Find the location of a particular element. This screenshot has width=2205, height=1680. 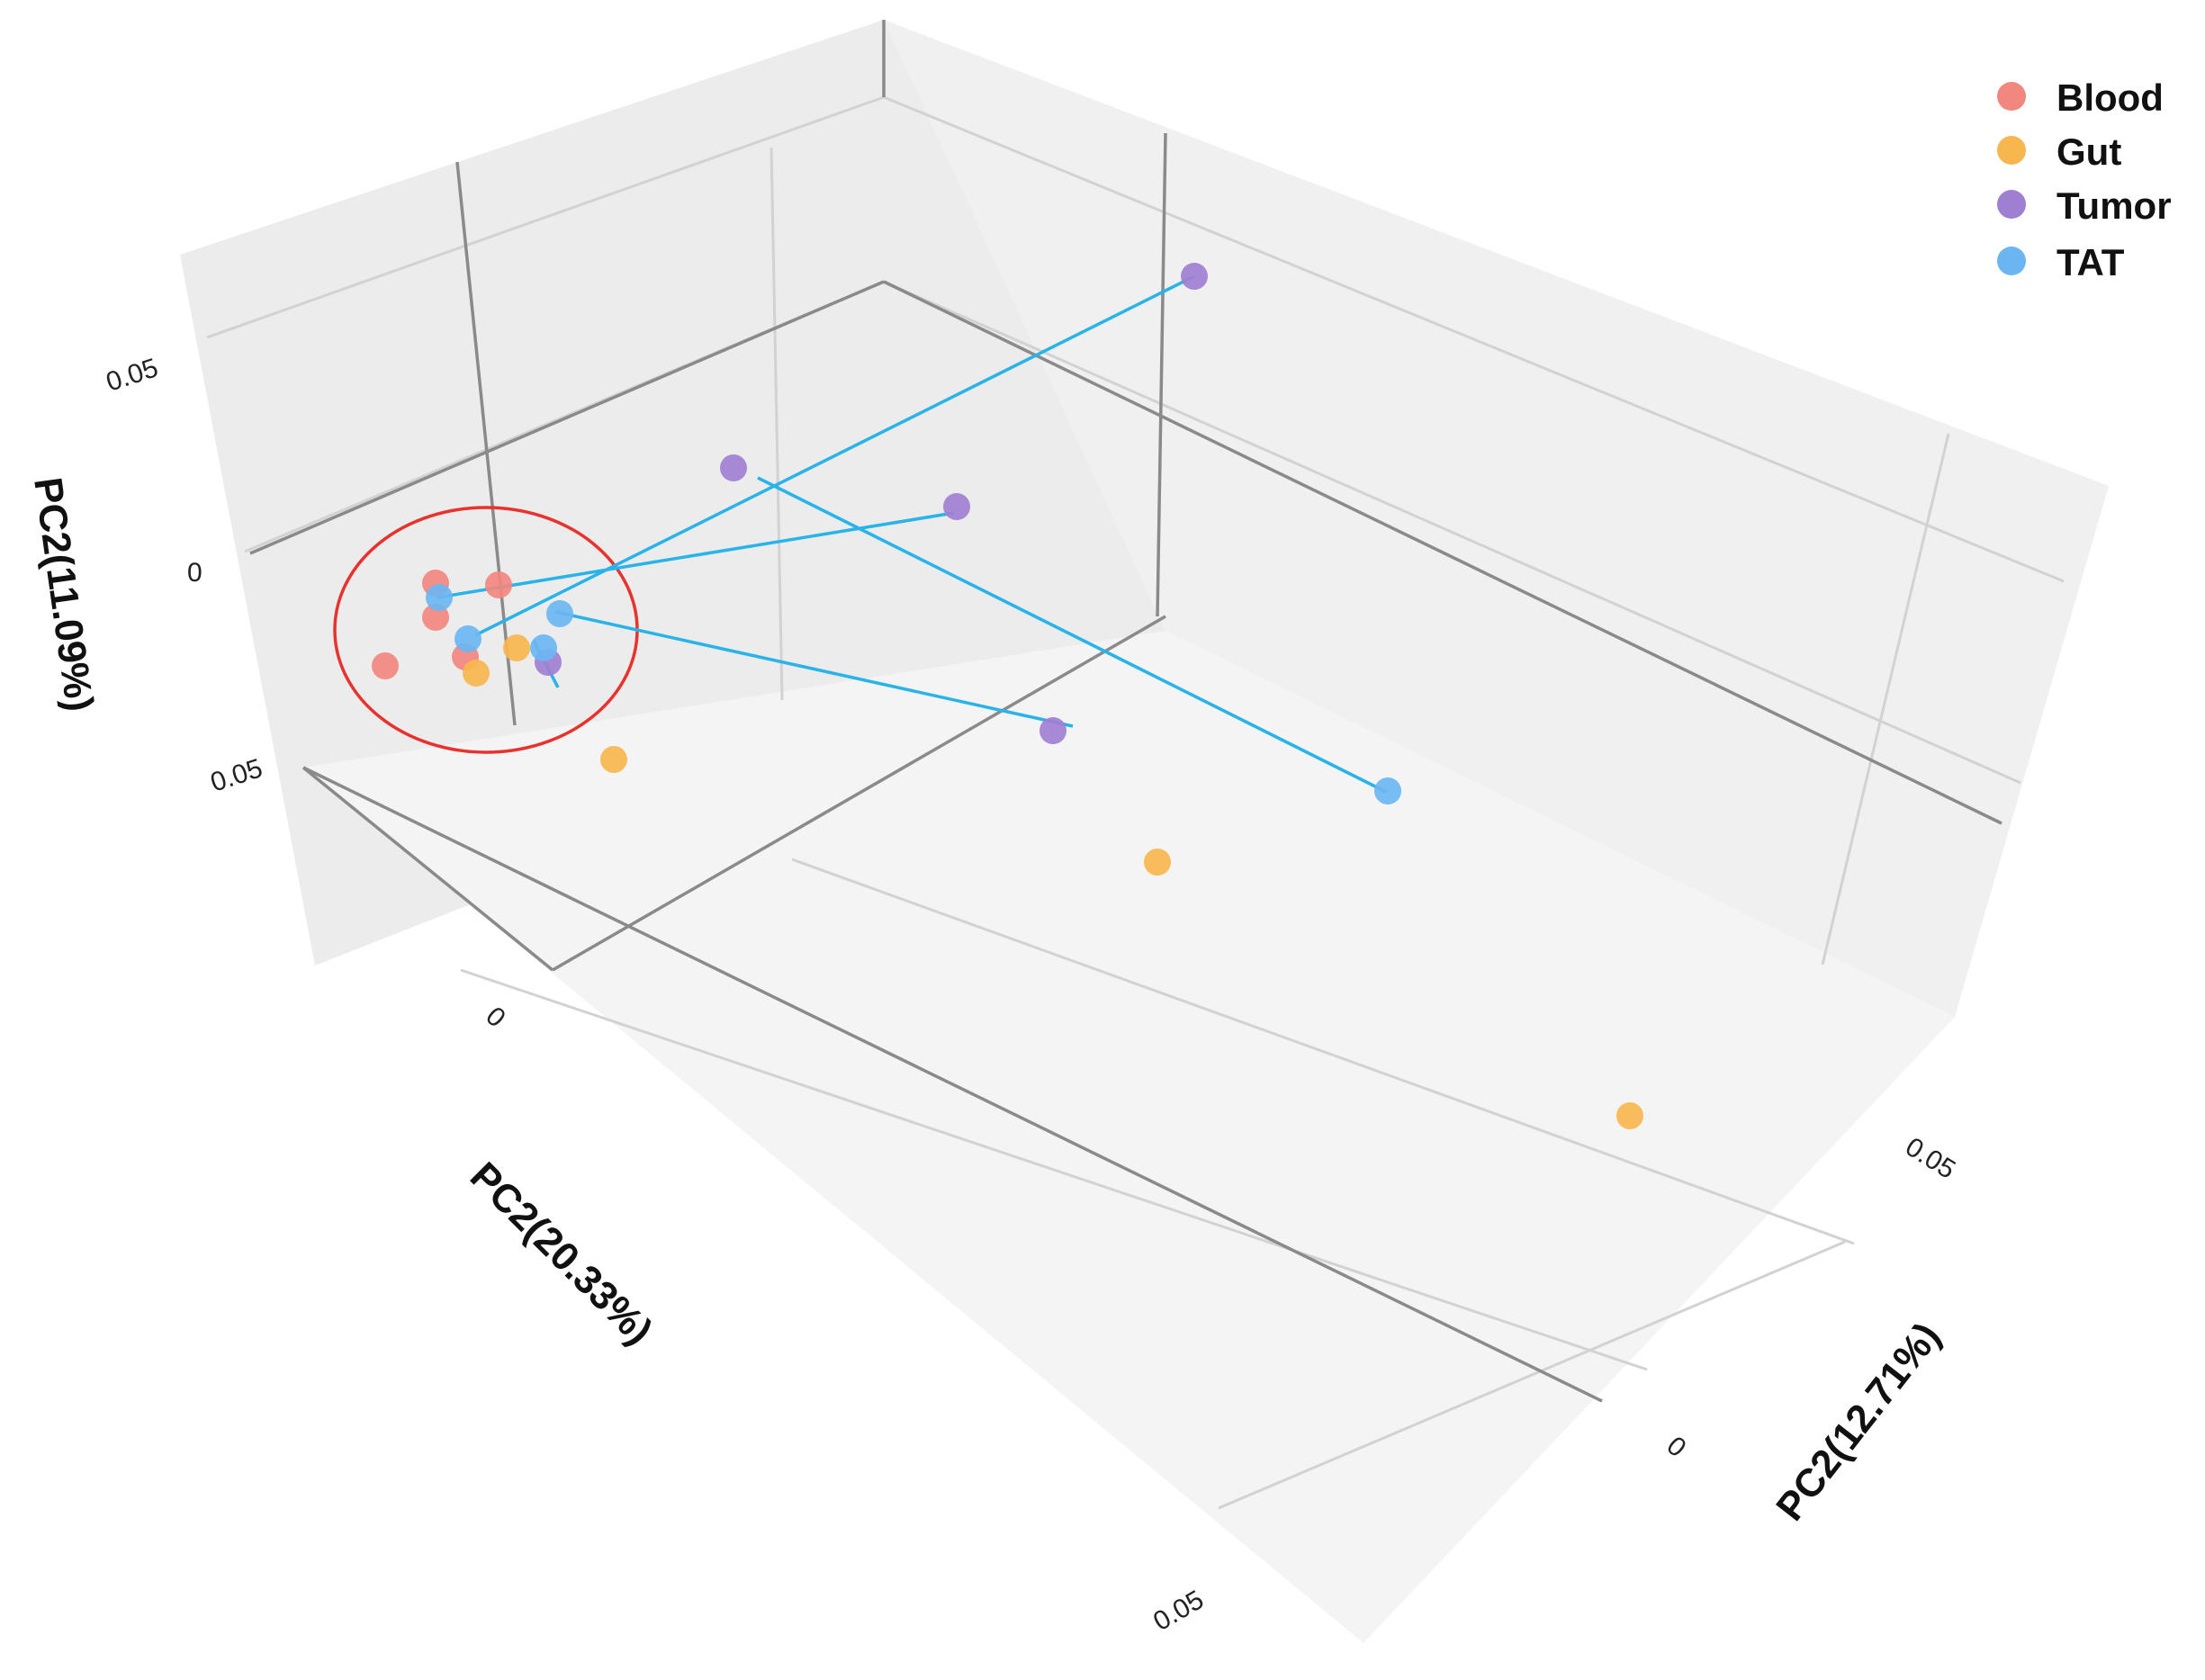

legend-label-tumor: Tumor is located at coordinates (2114, 205).